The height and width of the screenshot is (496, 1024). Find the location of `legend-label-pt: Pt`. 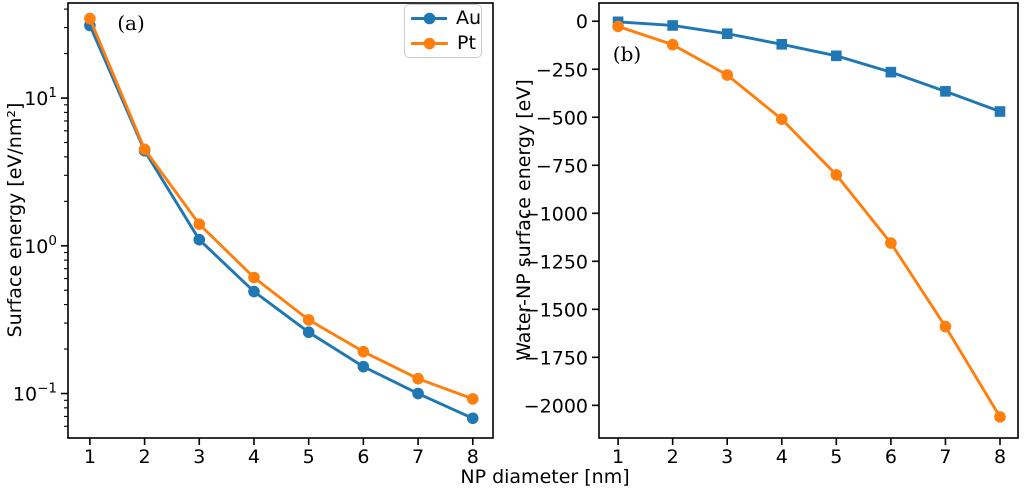

legend-label-pt: Pt is located at coordinates (466, 43).